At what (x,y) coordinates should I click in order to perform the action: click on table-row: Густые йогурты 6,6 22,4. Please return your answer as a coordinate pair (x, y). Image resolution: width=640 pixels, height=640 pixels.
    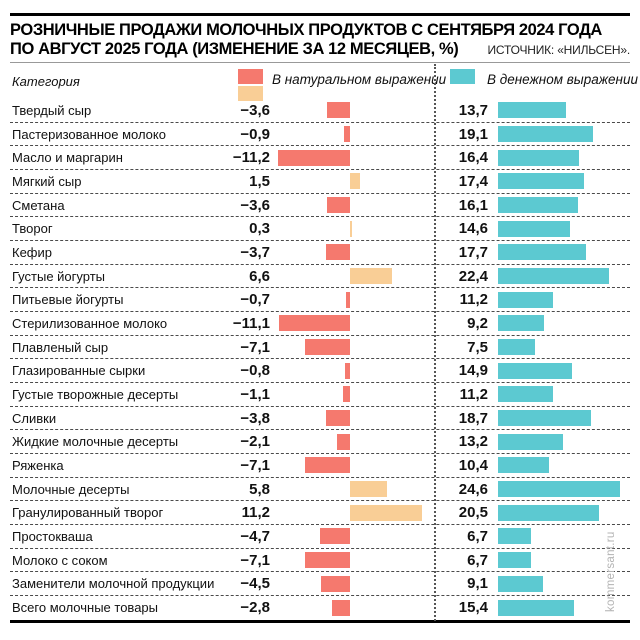
    Looking at the image, I should click on (320, 277).